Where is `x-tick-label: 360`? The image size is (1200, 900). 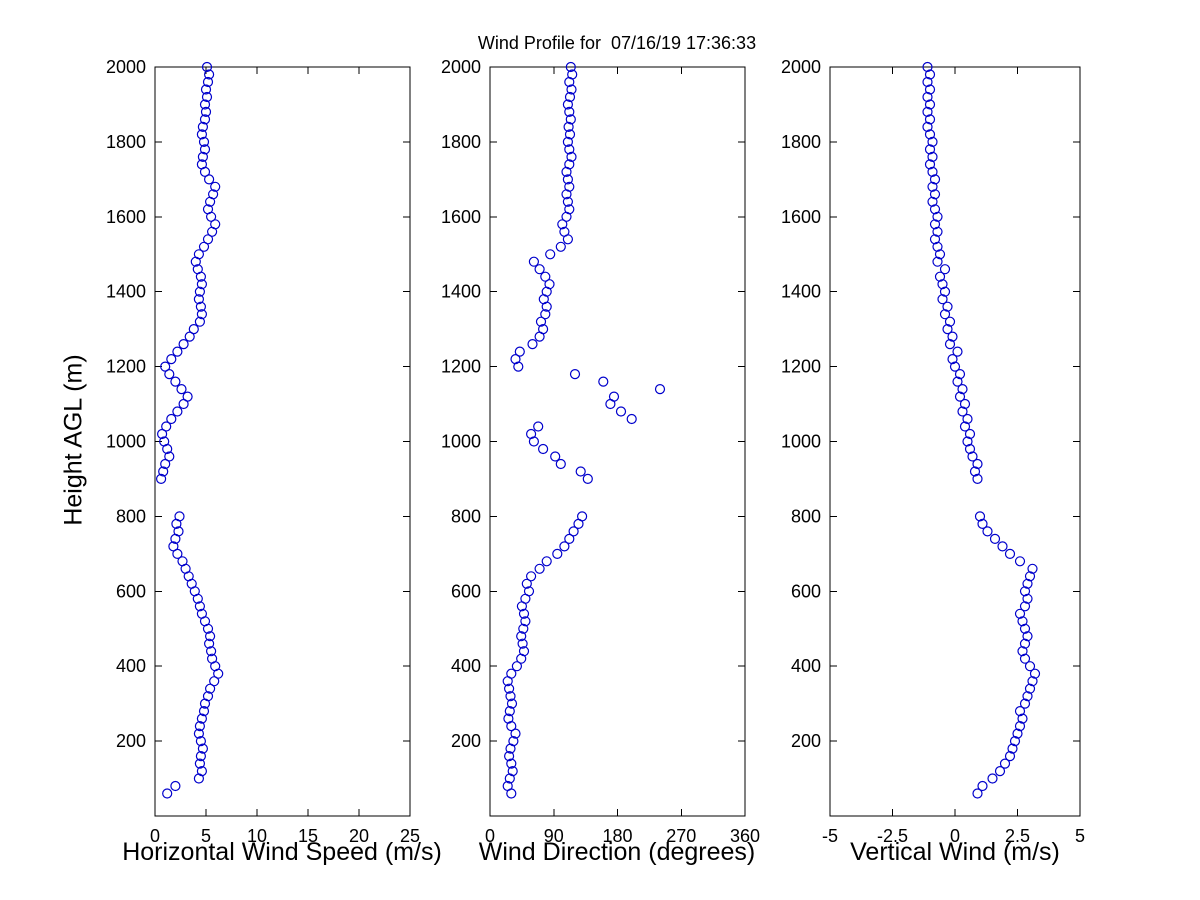 x-tick-label: 360 is located at coordinates (745, 836).